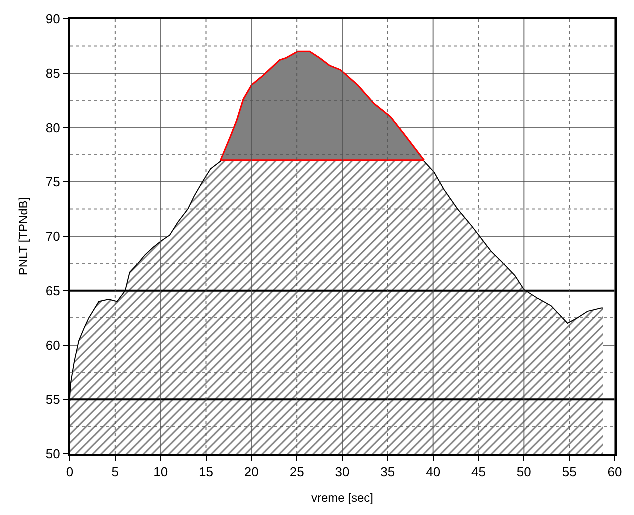 The image size is (634, 515). What do you see at coordinates (53, 454) in the screenshot?
I see `y-tick-label: 50` at bounding box center [53, 454].